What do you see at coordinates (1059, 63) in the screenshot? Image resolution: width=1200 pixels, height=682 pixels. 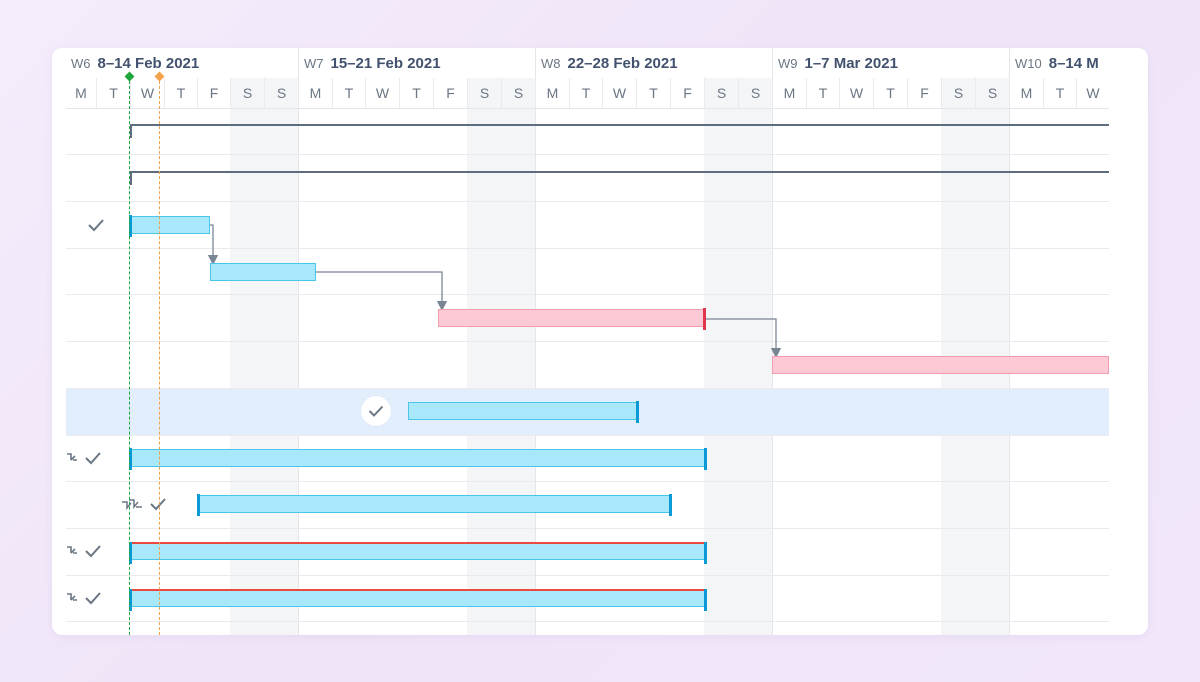 I see `week-header-cell: W10 8–14 M` at bounding box center [1059, 63].